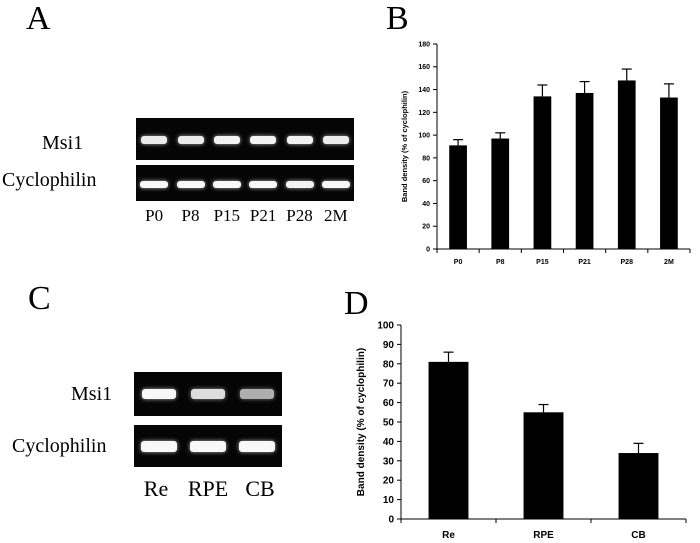  Describe the element at coordinates (299, 215) in the screenshot. I see `gel-a-lane-label: P28` at that location.